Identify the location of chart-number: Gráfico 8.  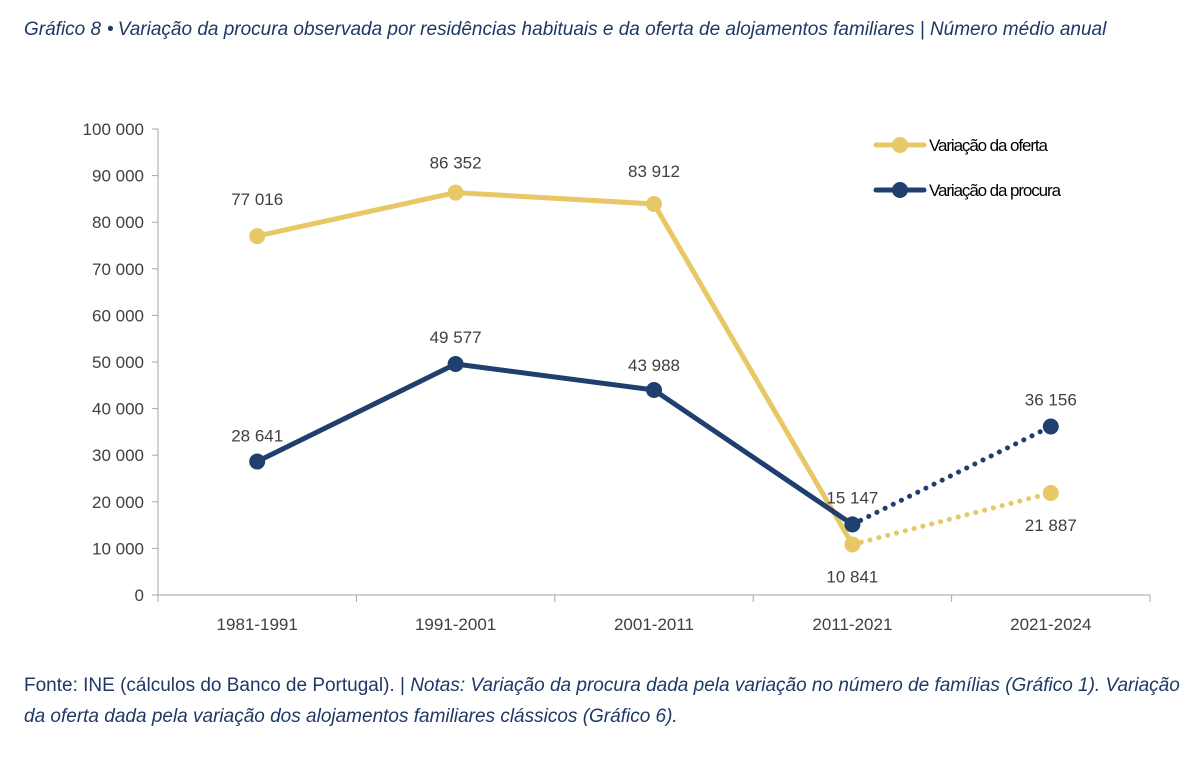
(63, 29).